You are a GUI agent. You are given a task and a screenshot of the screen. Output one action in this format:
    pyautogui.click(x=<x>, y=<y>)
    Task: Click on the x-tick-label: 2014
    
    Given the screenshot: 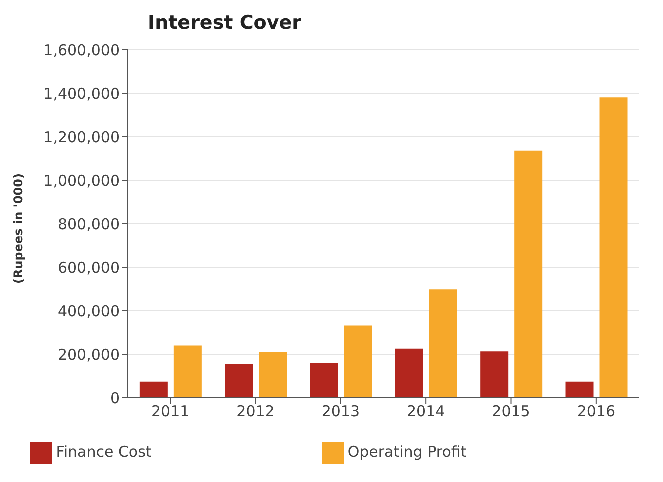 What is the action you would take?
    pyautogui.click(x=426, y=411)
    